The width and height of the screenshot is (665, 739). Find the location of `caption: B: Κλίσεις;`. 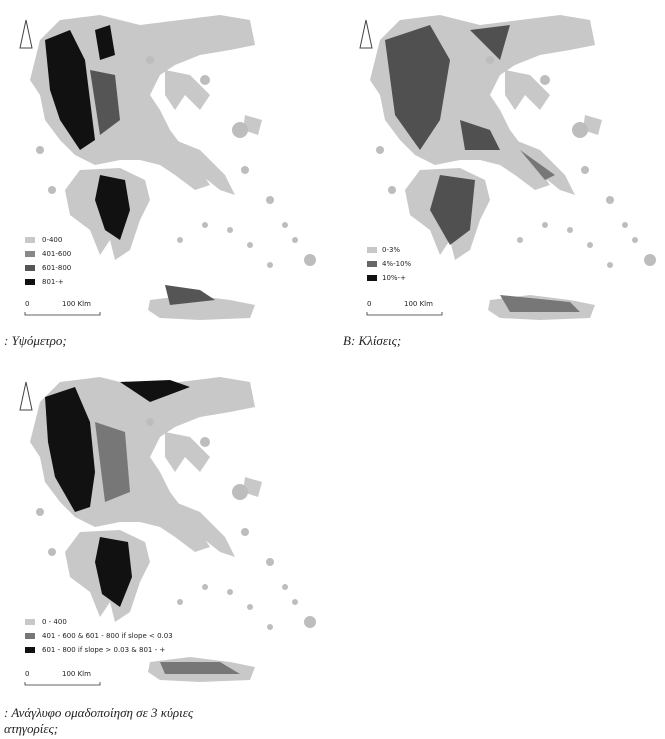

caption: B: Κλίσεις; is located at coordinates (372, 340).